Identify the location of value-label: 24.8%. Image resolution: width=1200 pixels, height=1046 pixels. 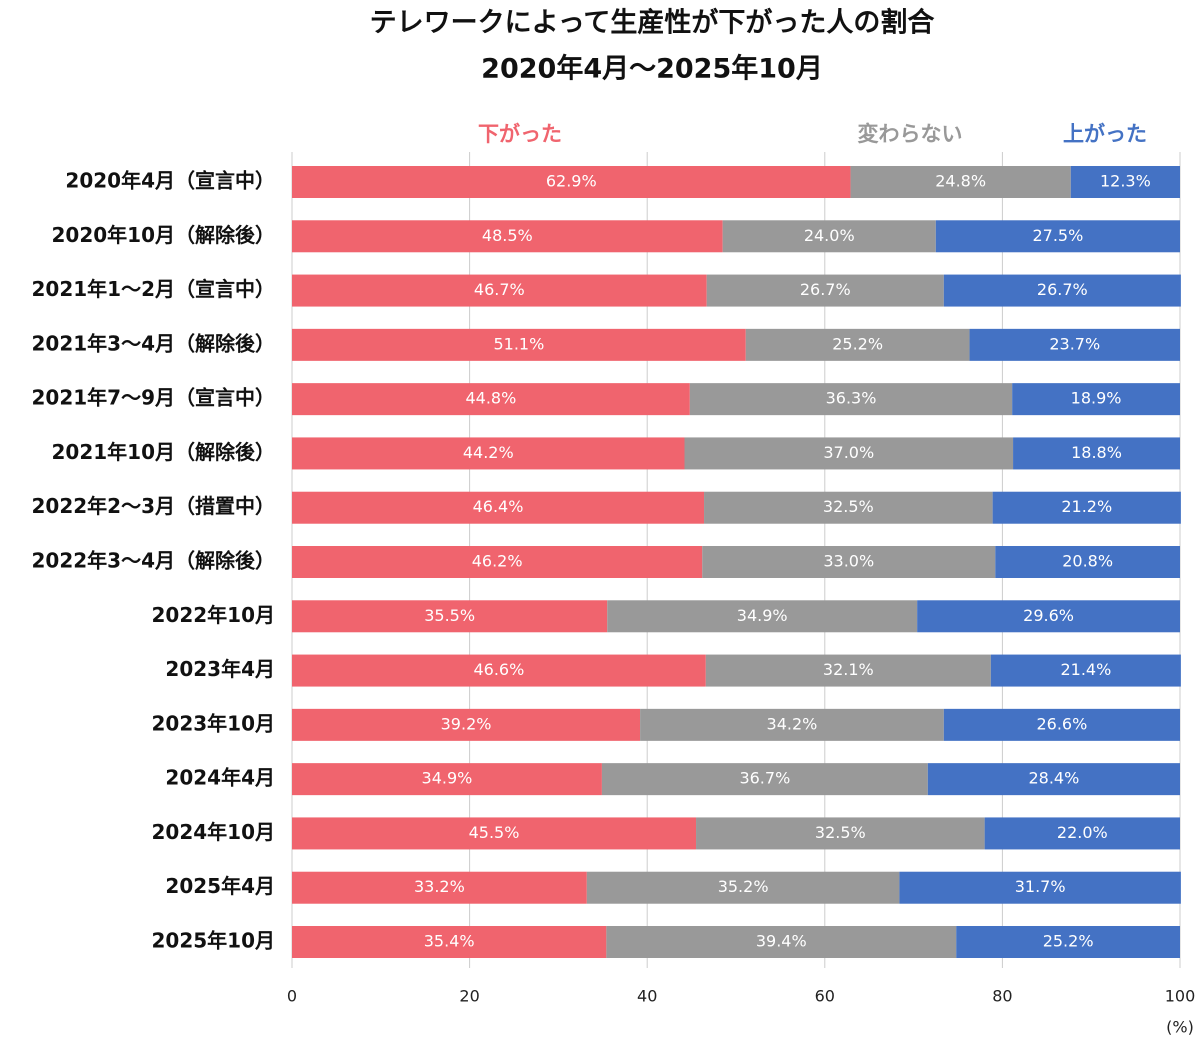
(960, 181).